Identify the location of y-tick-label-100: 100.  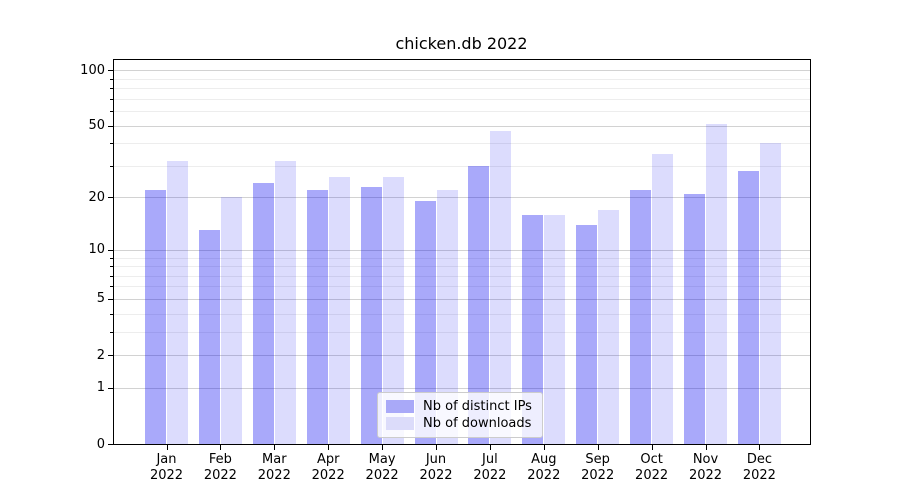
(92, 70).